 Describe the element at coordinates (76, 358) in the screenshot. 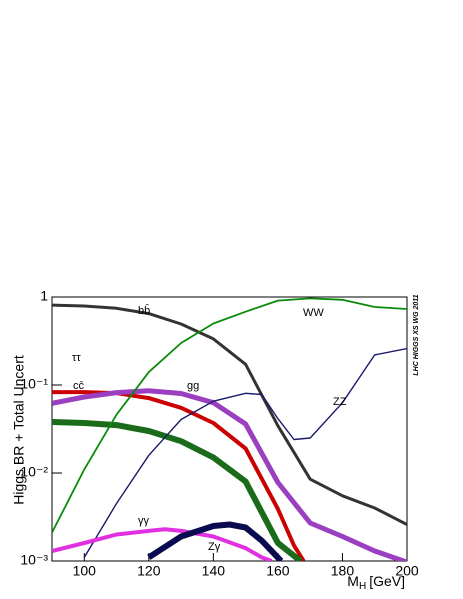

I see `series-label: ττ` at that location.